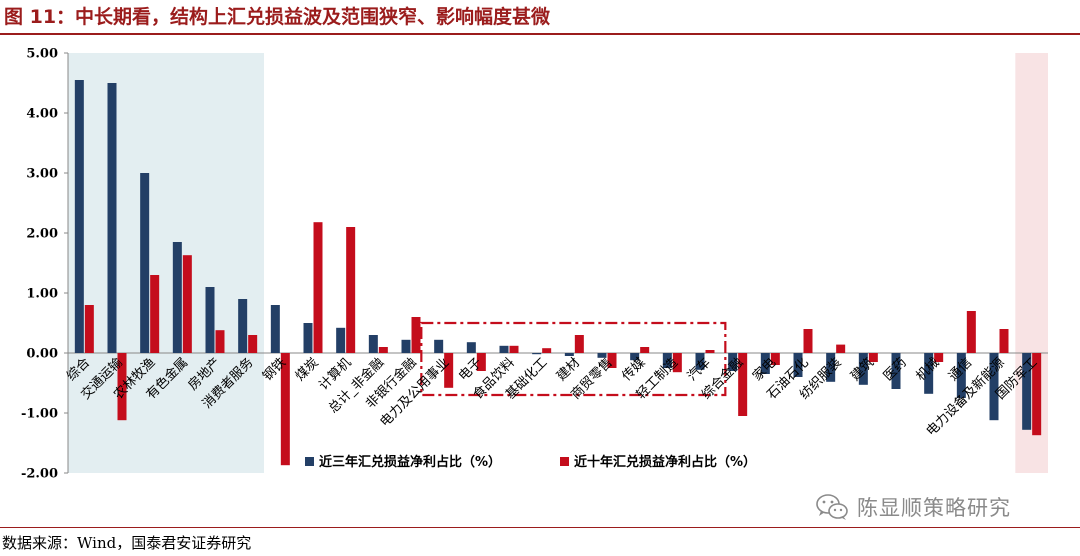 This screenshot has width=1080, height=556. I want to click on category-label: 建材, so click(568, 369).